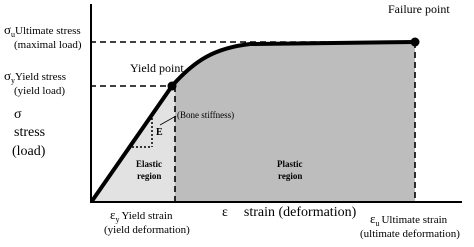  What do you see at coordinates (149, 176) in the screenshot?
I see `elastic-label: region` at bounding box center [149, 176].